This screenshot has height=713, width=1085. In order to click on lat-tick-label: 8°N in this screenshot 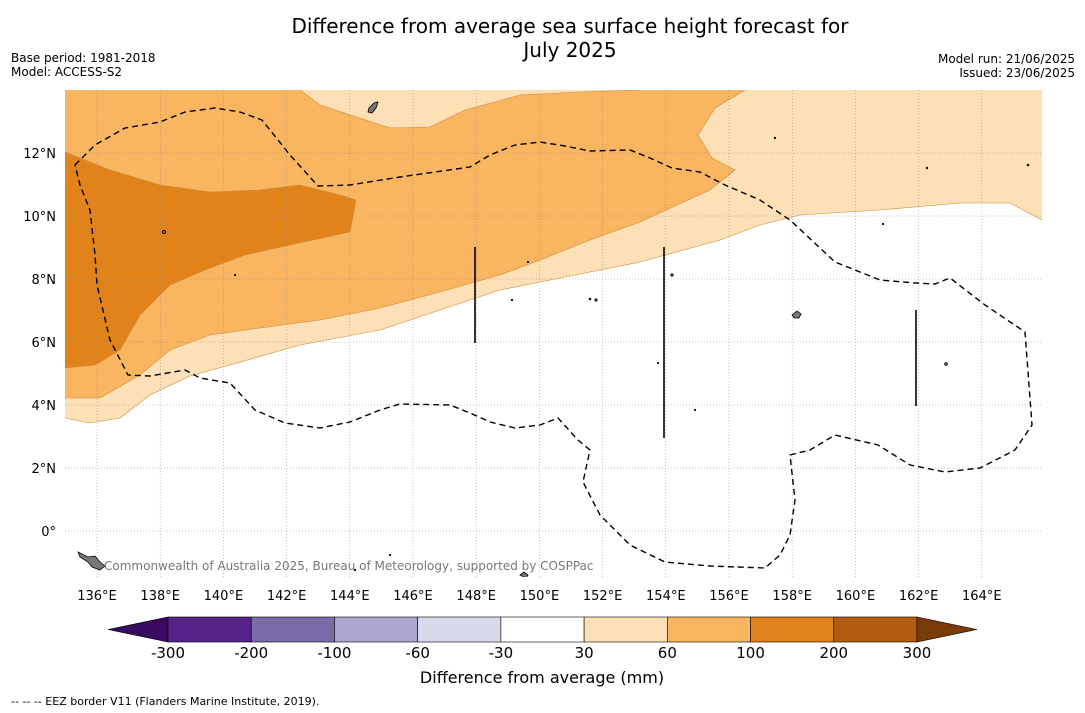, I will do `click(44, 280)`.